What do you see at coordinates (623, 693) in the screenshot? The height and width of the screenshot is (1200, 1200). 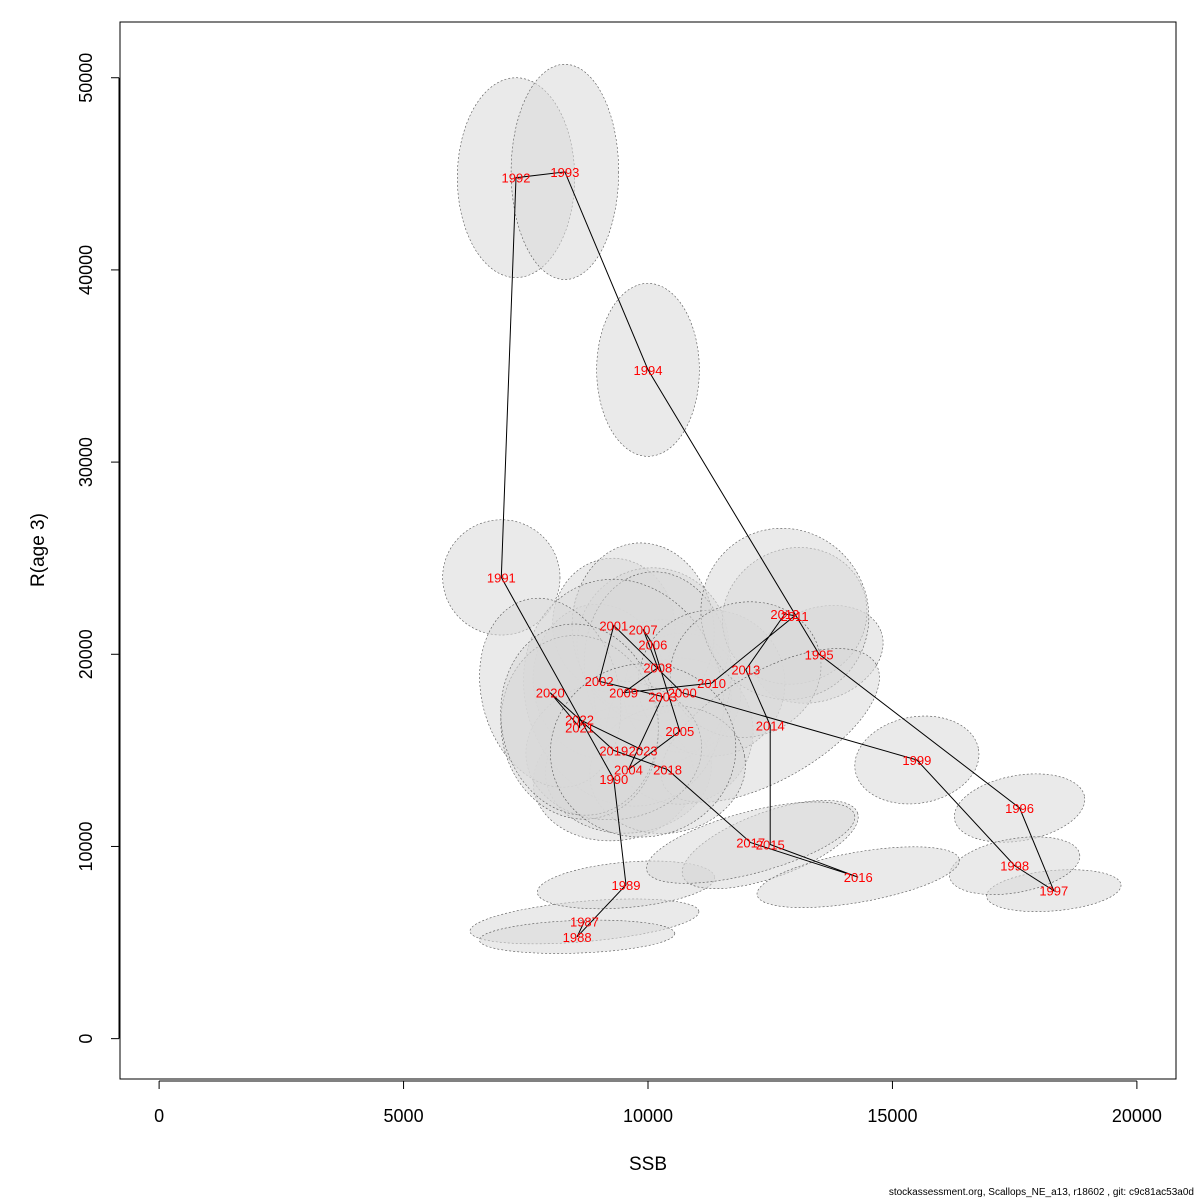 I see `year-label-2009: 2009` at bounding box center [623, 693].